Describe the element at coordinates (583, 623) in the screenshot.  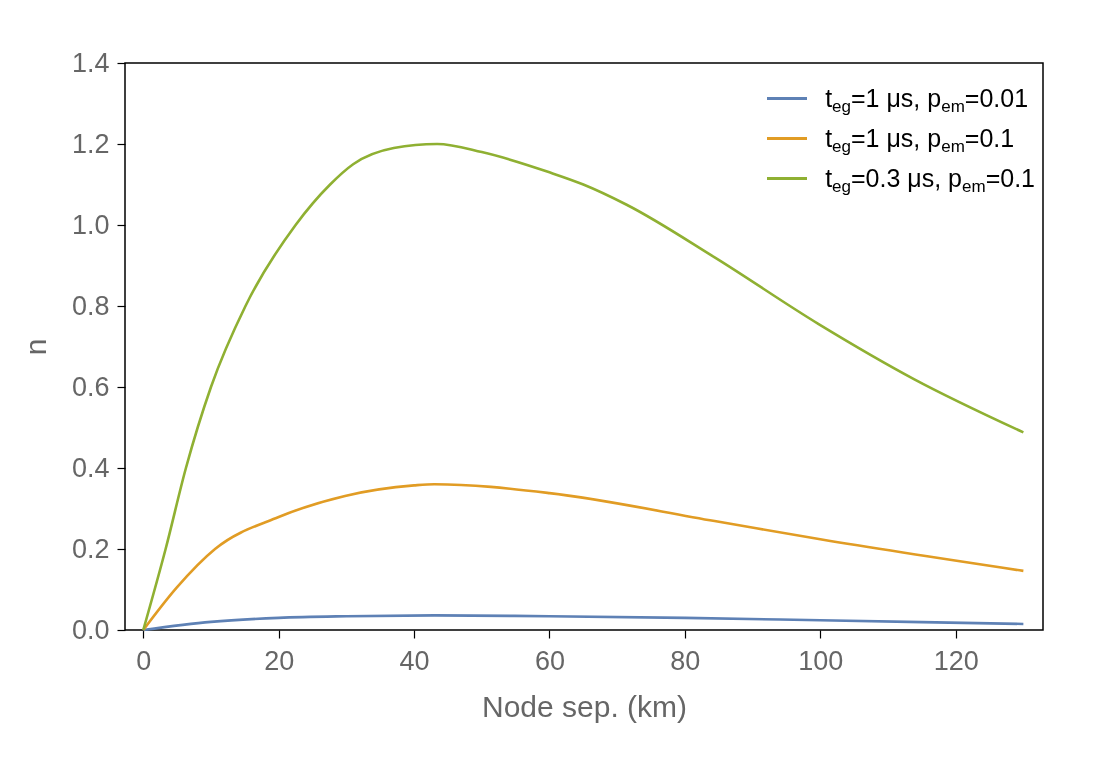
I see `line-series` at that location.